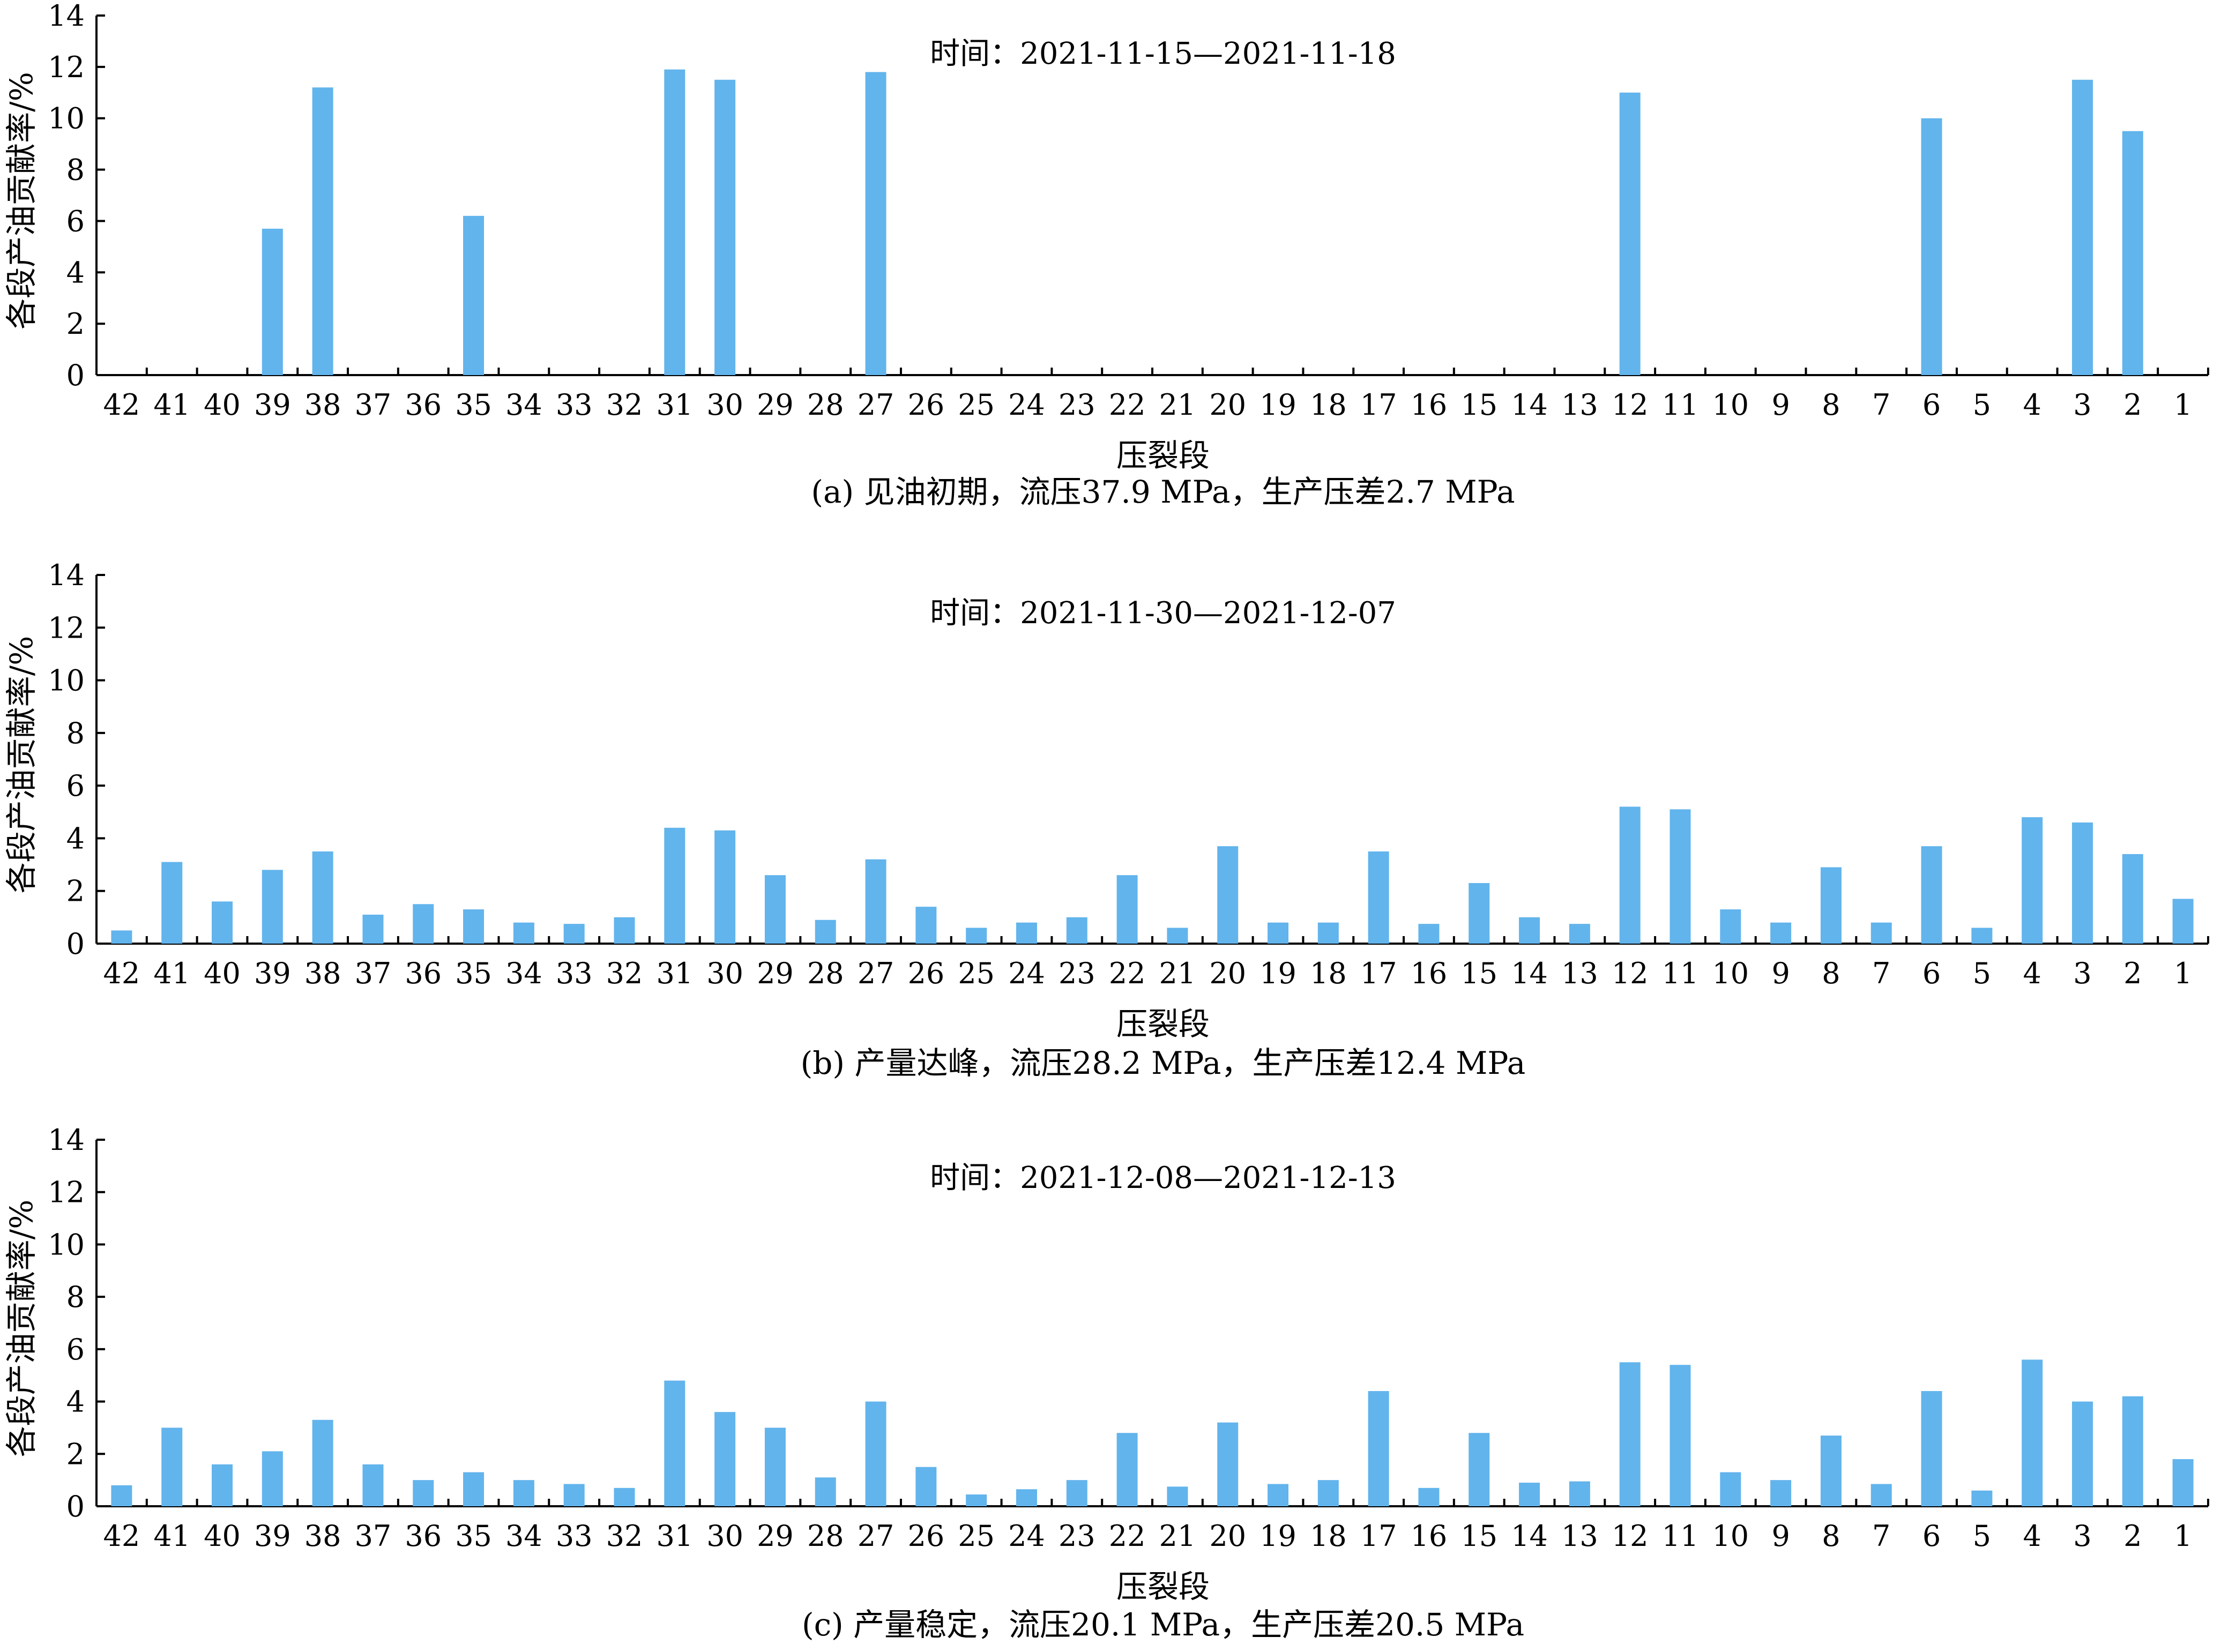 This screenshot has height=1652, width=2221. Describe the element at coordinates (2183, 405) in the screenshot. I see `x-tick-label: 1` at that location.